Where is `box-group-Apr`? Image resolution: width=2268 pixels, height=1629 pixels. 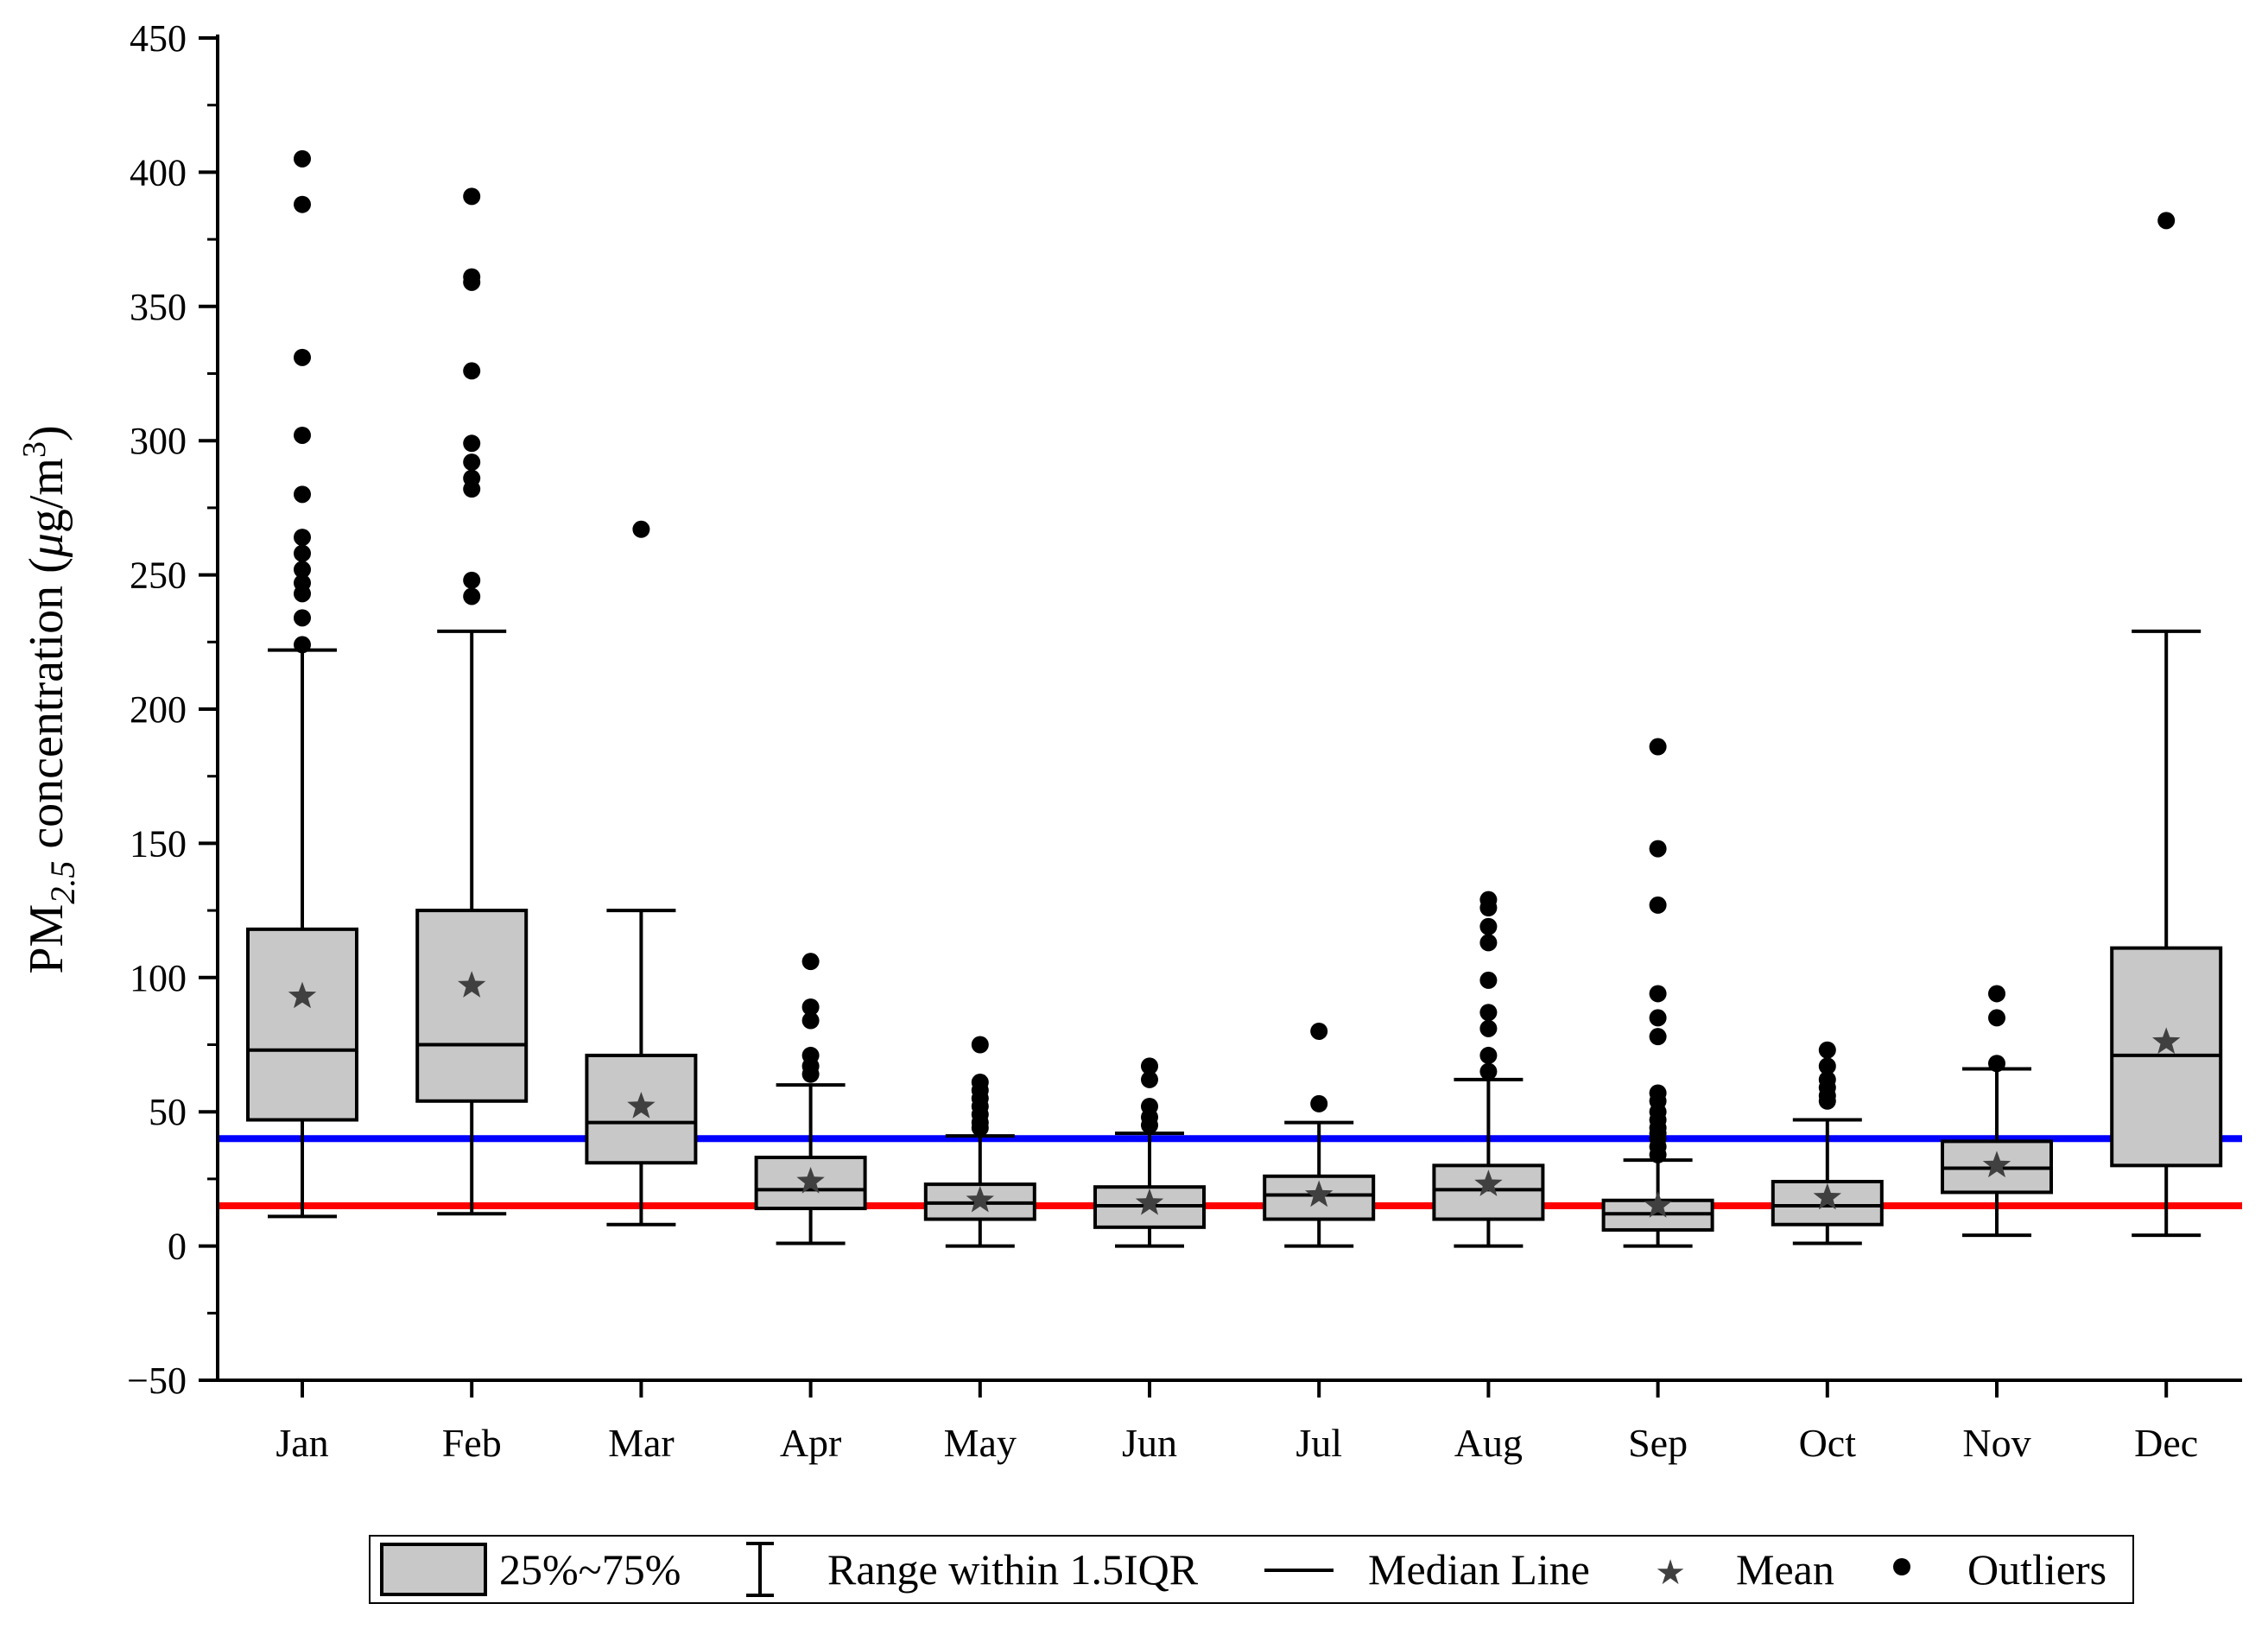 box-group-Apr is located at coordinates (810, 1099).